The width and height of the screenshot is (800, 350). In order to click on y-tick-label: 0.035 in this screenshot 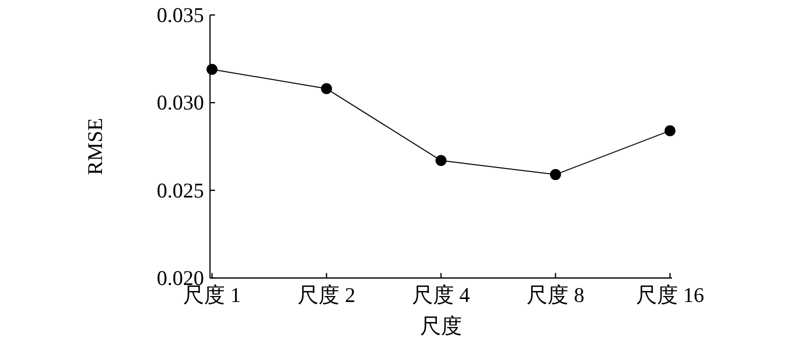, I will do `click(180, 15)`.